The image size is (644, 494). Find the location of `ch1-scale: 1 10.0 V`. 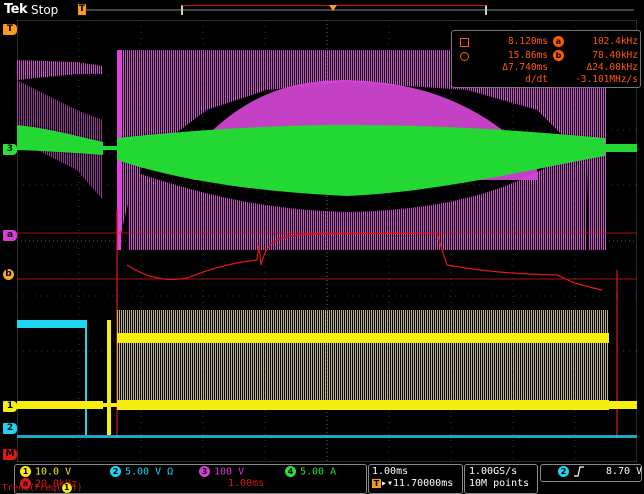

ch1-scale: 1 10.0 V is located at coordinates (45, 472).